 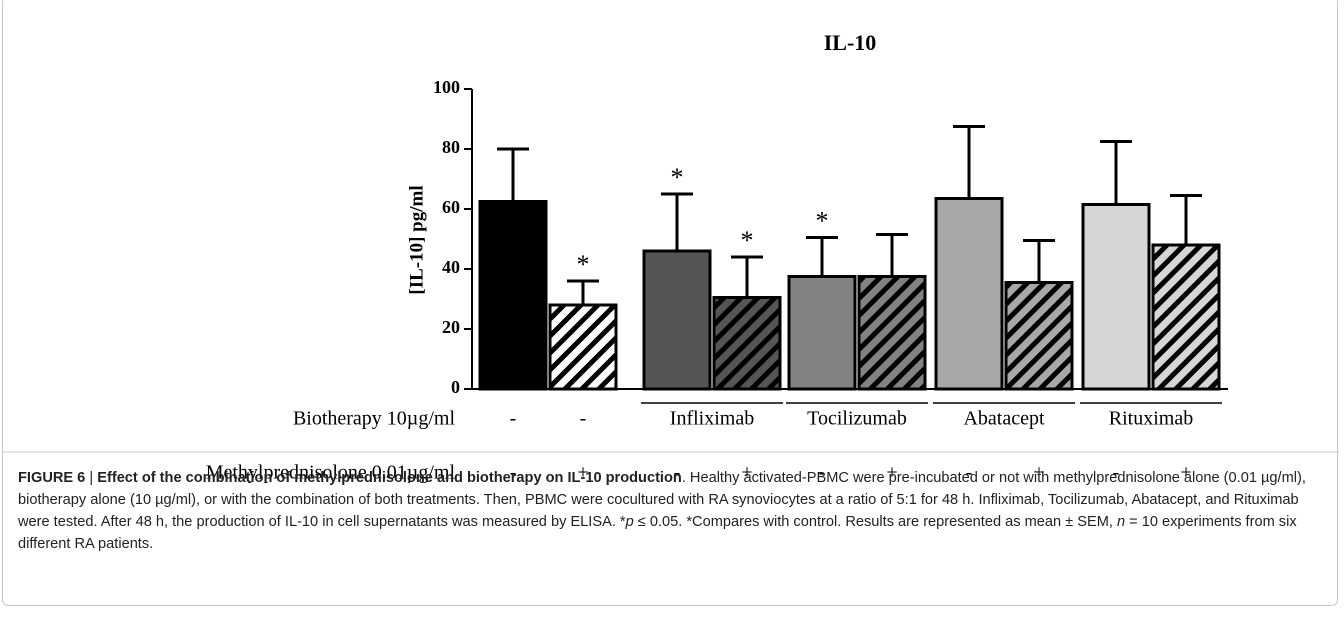 I want to click on y-tick-label: 20, so click(x=451, y=327).